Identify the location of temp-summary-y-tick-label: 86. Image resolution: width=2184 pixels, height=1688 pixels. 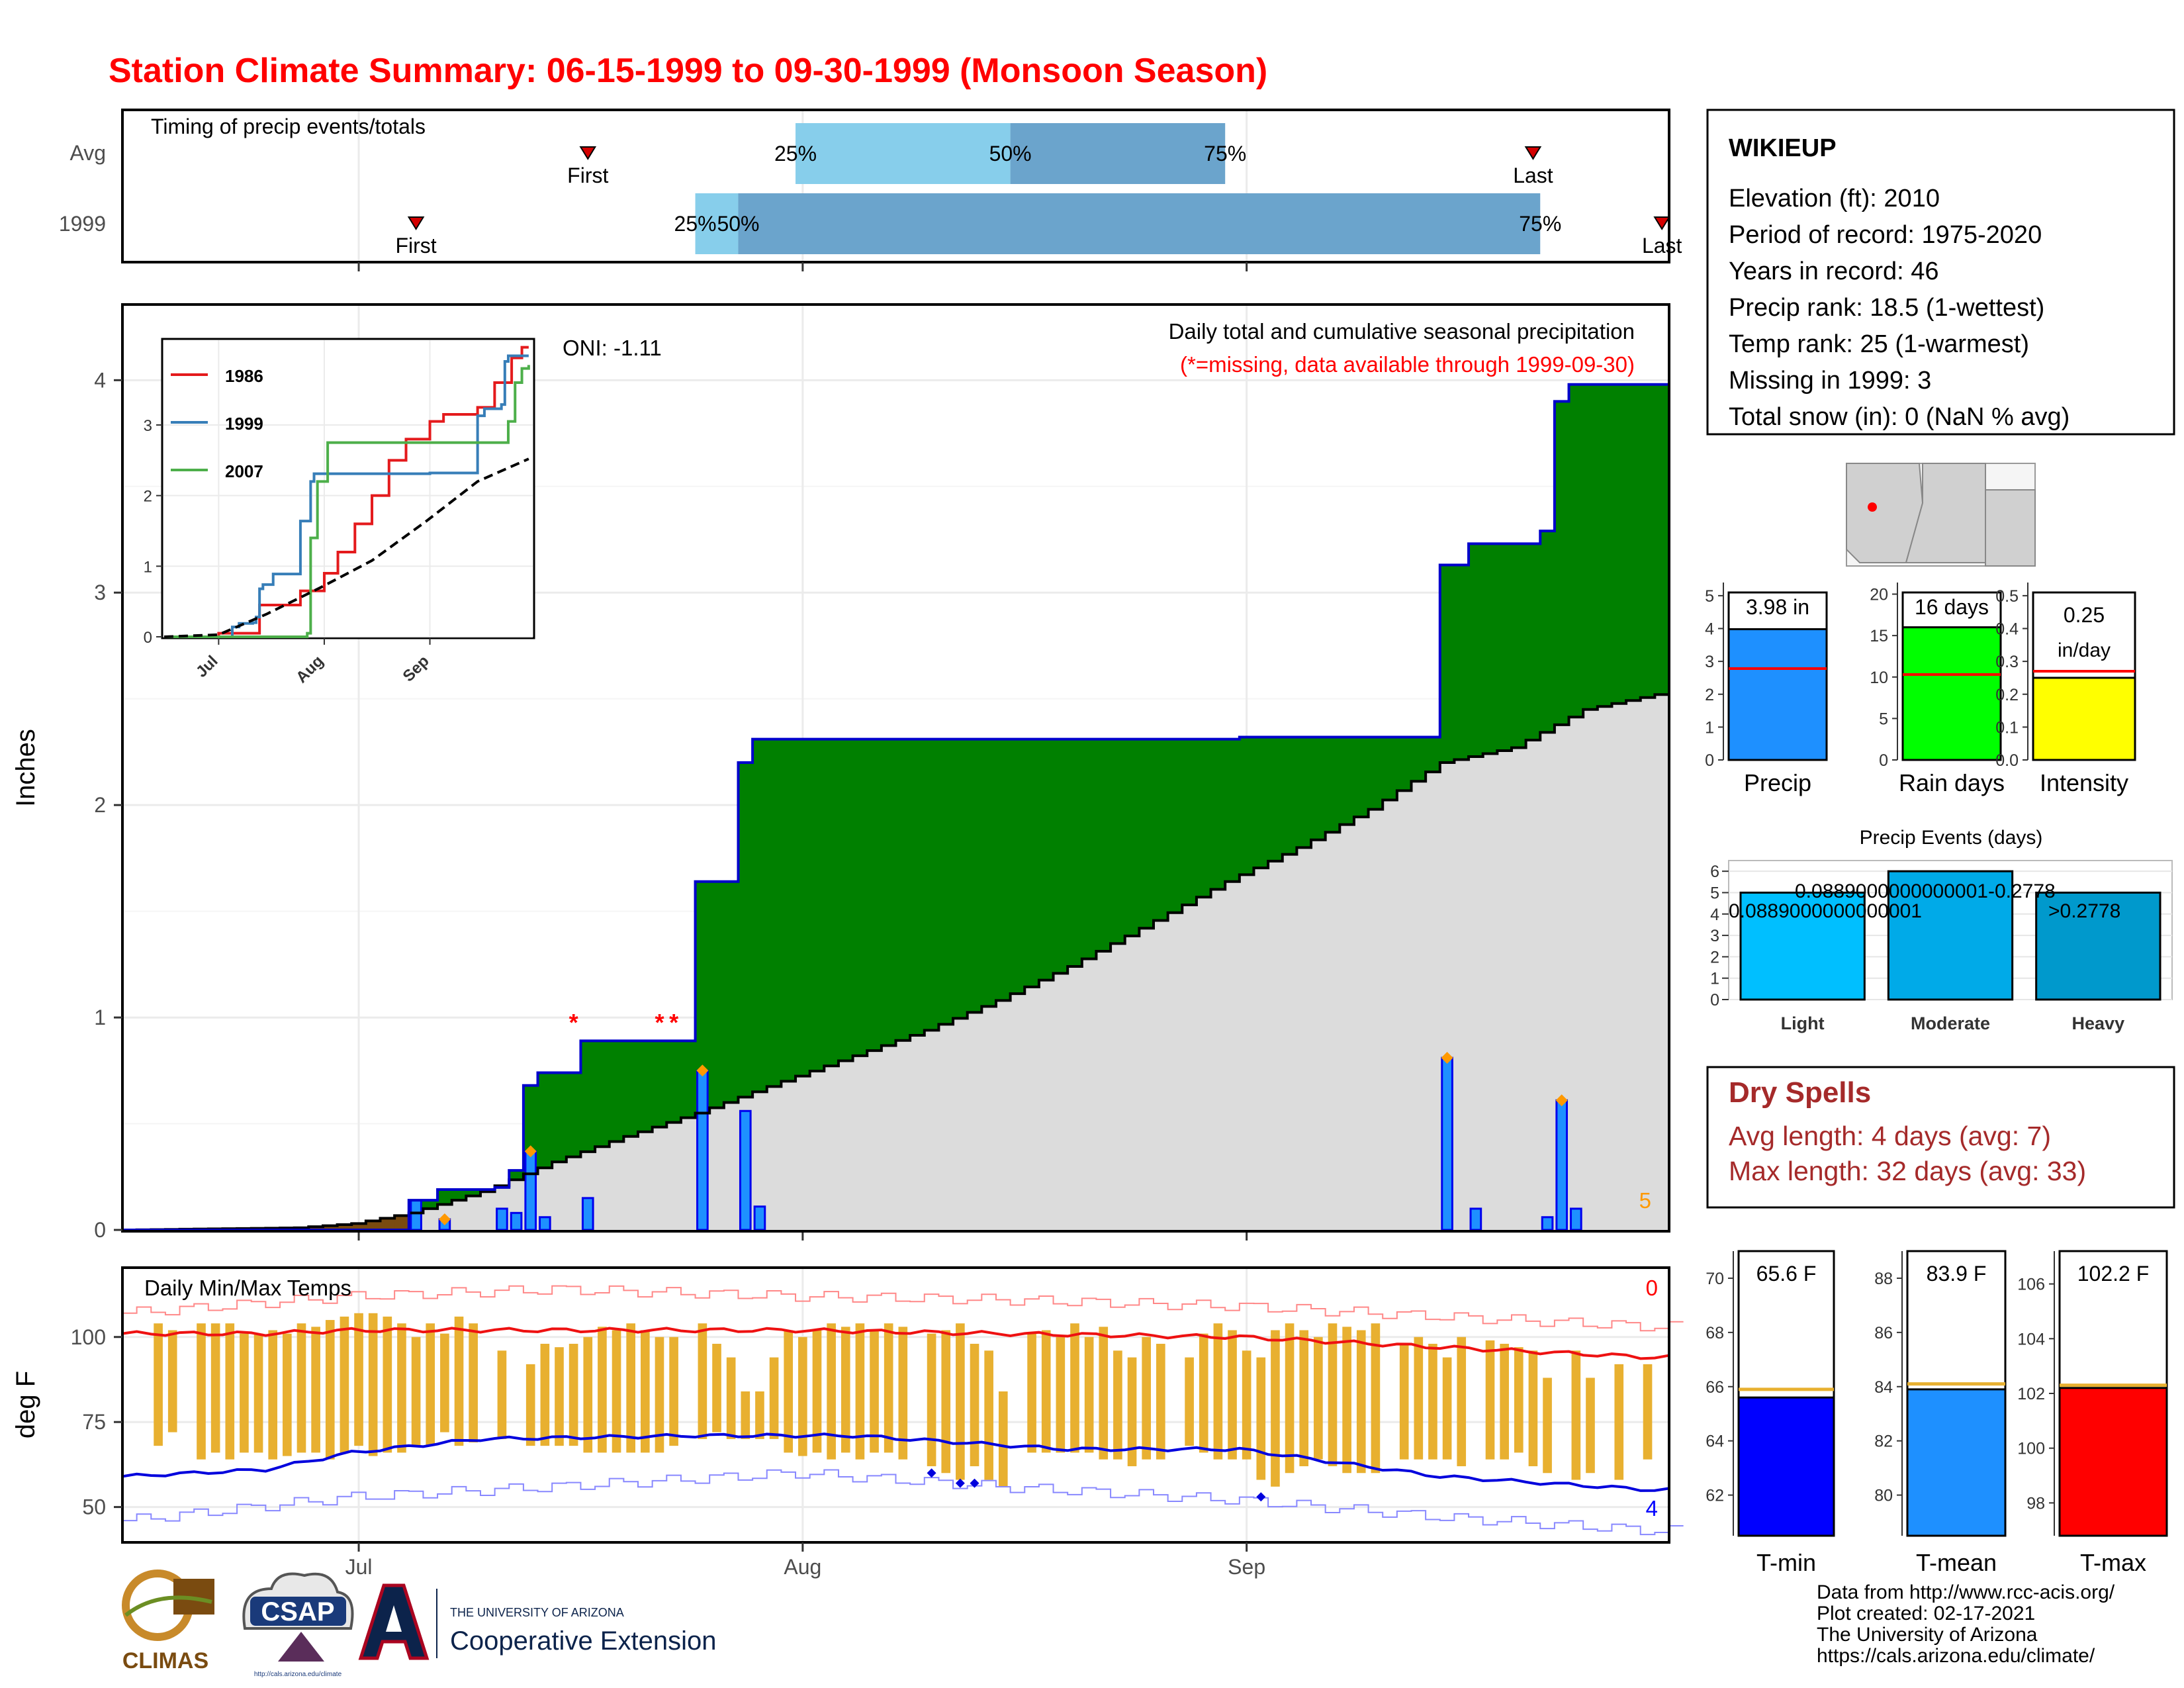
(1883, 1333).